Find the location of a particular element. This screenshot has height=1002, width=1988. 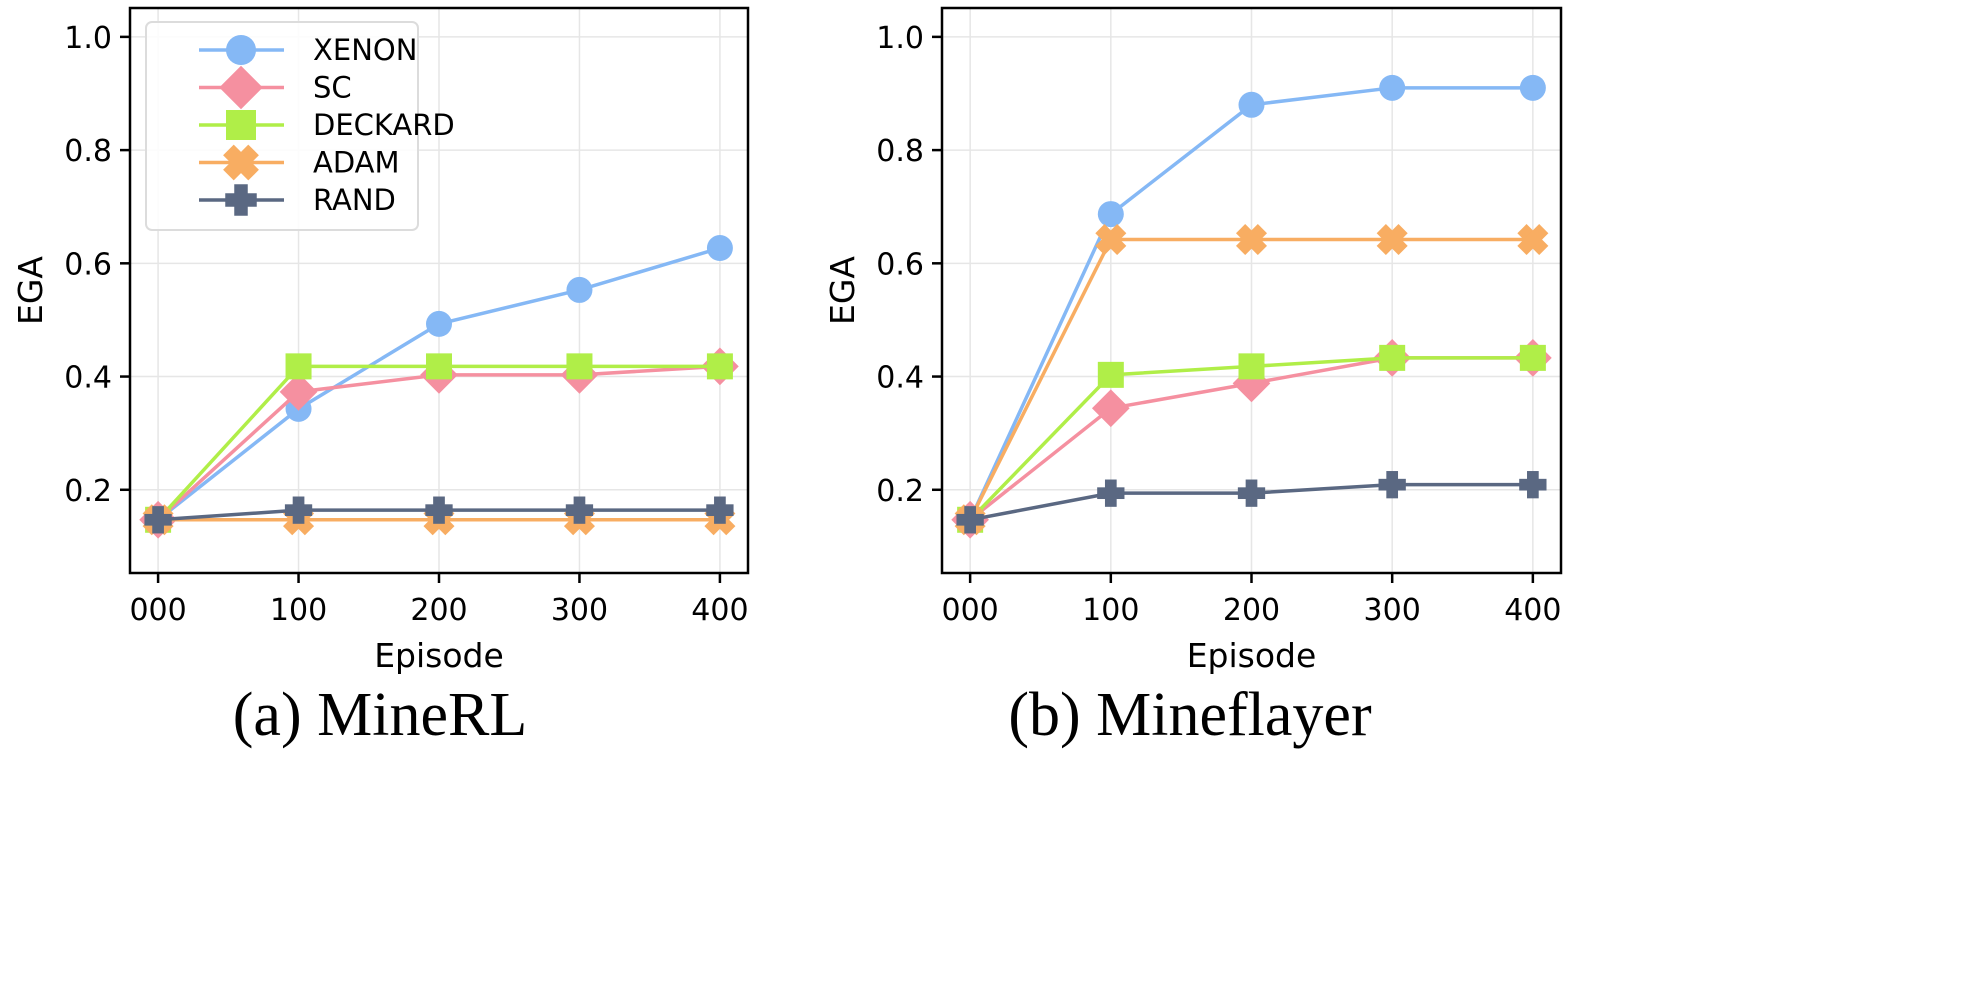

chart-caption: (a) MineRL is located at coordinates (380, 715).